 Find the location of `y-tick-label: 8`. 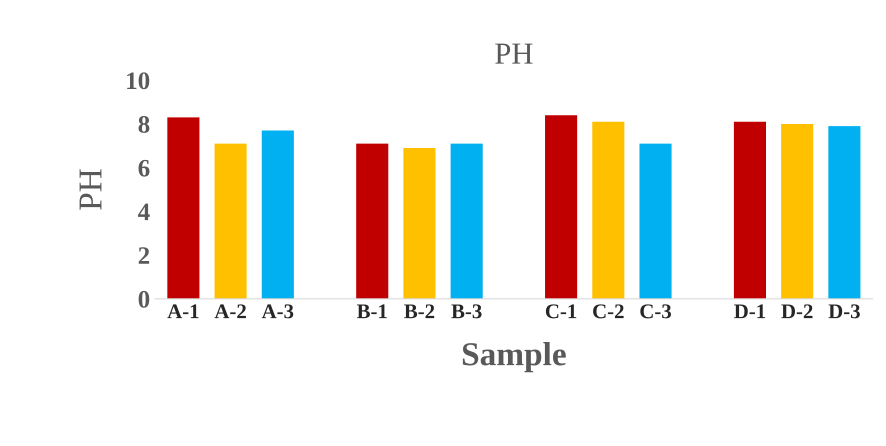

y-tick-label: 8 is located at coordinates (144, 124).